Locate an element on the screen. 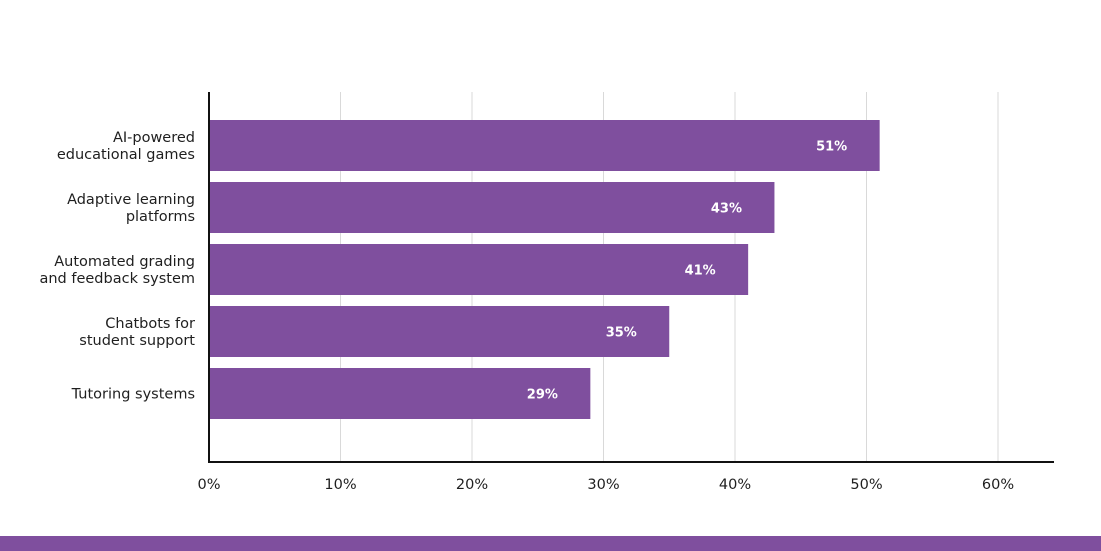 The height and width of the screenshot is (551, 1101). x-tick-label-50: 50% is located at coordinates (866, 485).